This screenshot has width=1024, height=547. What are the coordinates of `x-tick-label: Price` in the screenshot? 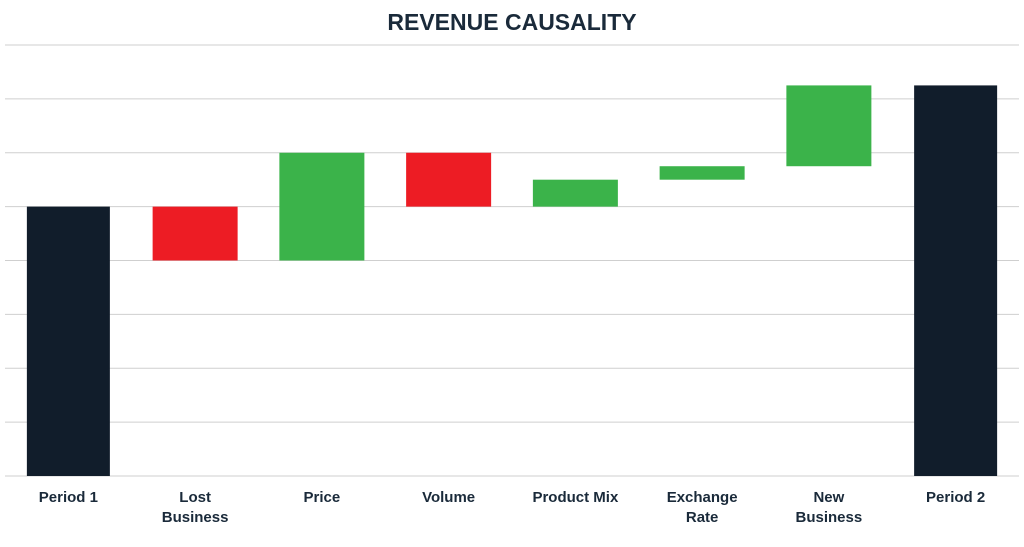 It's located at (322, 497).